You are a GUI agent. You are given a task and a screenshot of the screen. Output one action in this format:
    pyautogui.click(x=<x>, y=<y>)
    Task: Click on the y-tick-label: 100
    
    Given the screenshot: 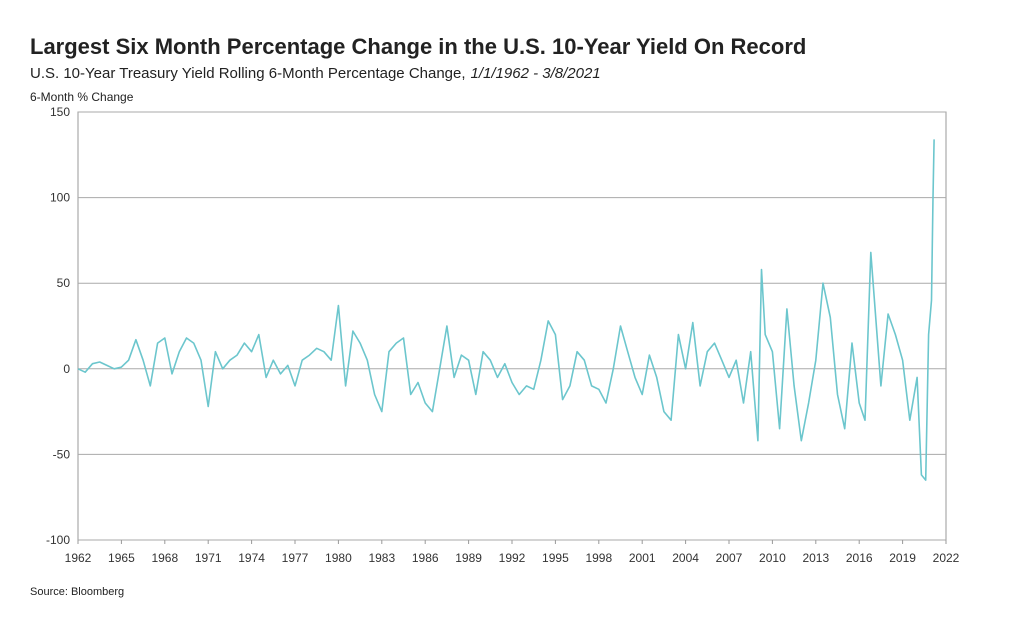 What is the action you would take?
    pyautogui.click(x=60, y=198)
    